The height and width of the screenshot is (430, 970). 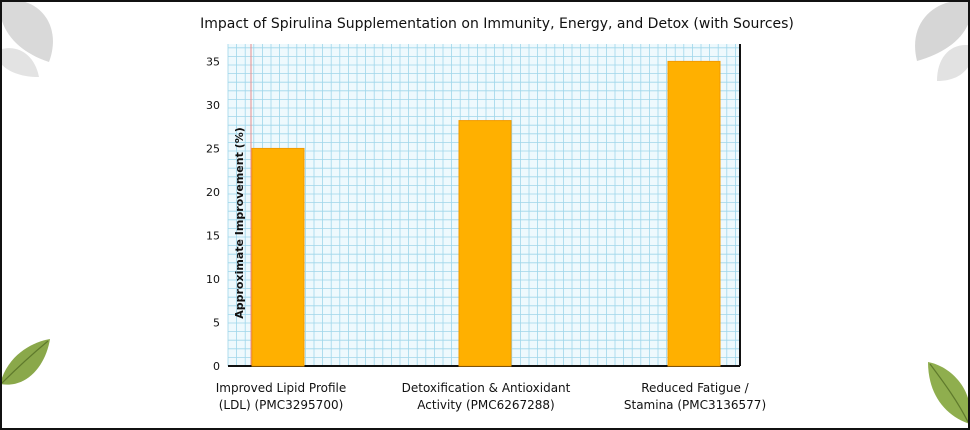 I want to click on x-category-label: Reduced Fatigue / Stamina (PMC3136577), so click(x=695, y=396).